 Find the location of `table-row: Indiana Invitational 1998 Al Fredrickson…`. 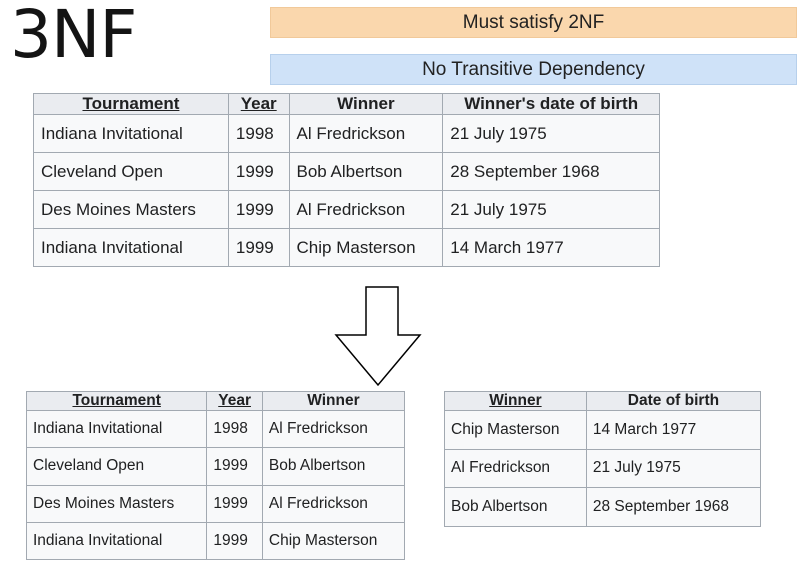

table-row: Indiana Invitational 1998 Al Fredrickson… is located at coordinates (346, 133).